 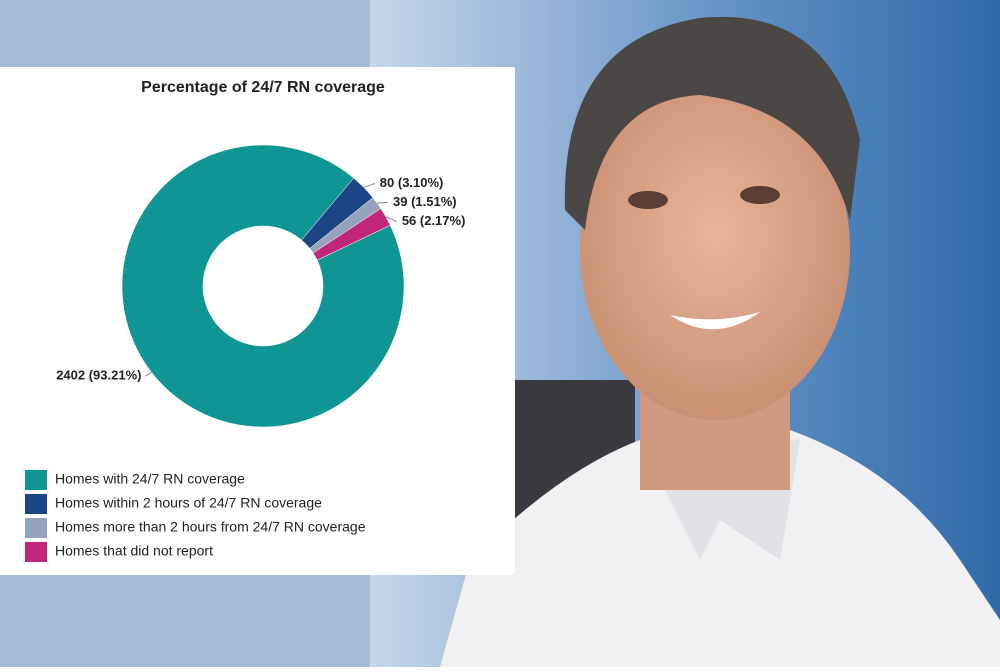 I want to click on legend-label: Homes within 2 hours of 24/7 RN coverage, so click(x=188, y=503).